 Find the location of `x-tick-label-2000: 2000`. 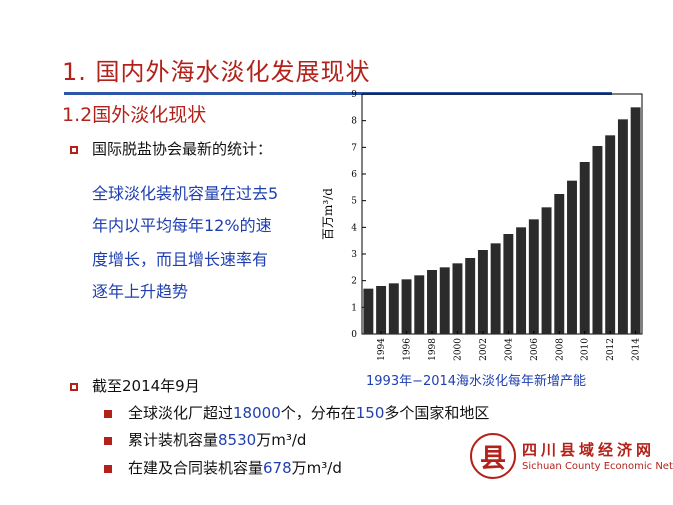

x-tick-label-2000: 2000 is located at coordinates (458, 349).